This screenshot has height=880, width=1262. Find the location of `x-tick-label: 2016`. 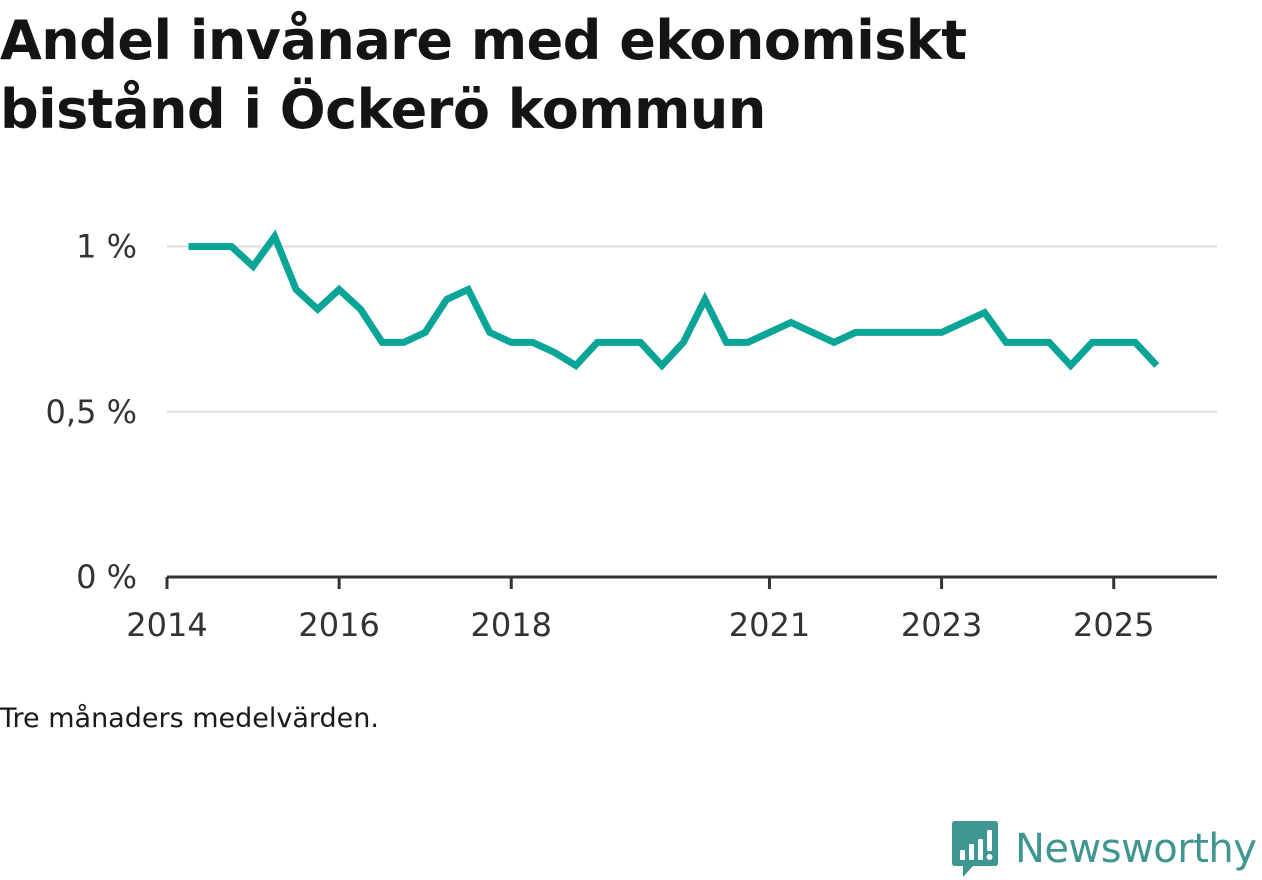

x-tick-label: 2016 is located at coordinates (338, 625).